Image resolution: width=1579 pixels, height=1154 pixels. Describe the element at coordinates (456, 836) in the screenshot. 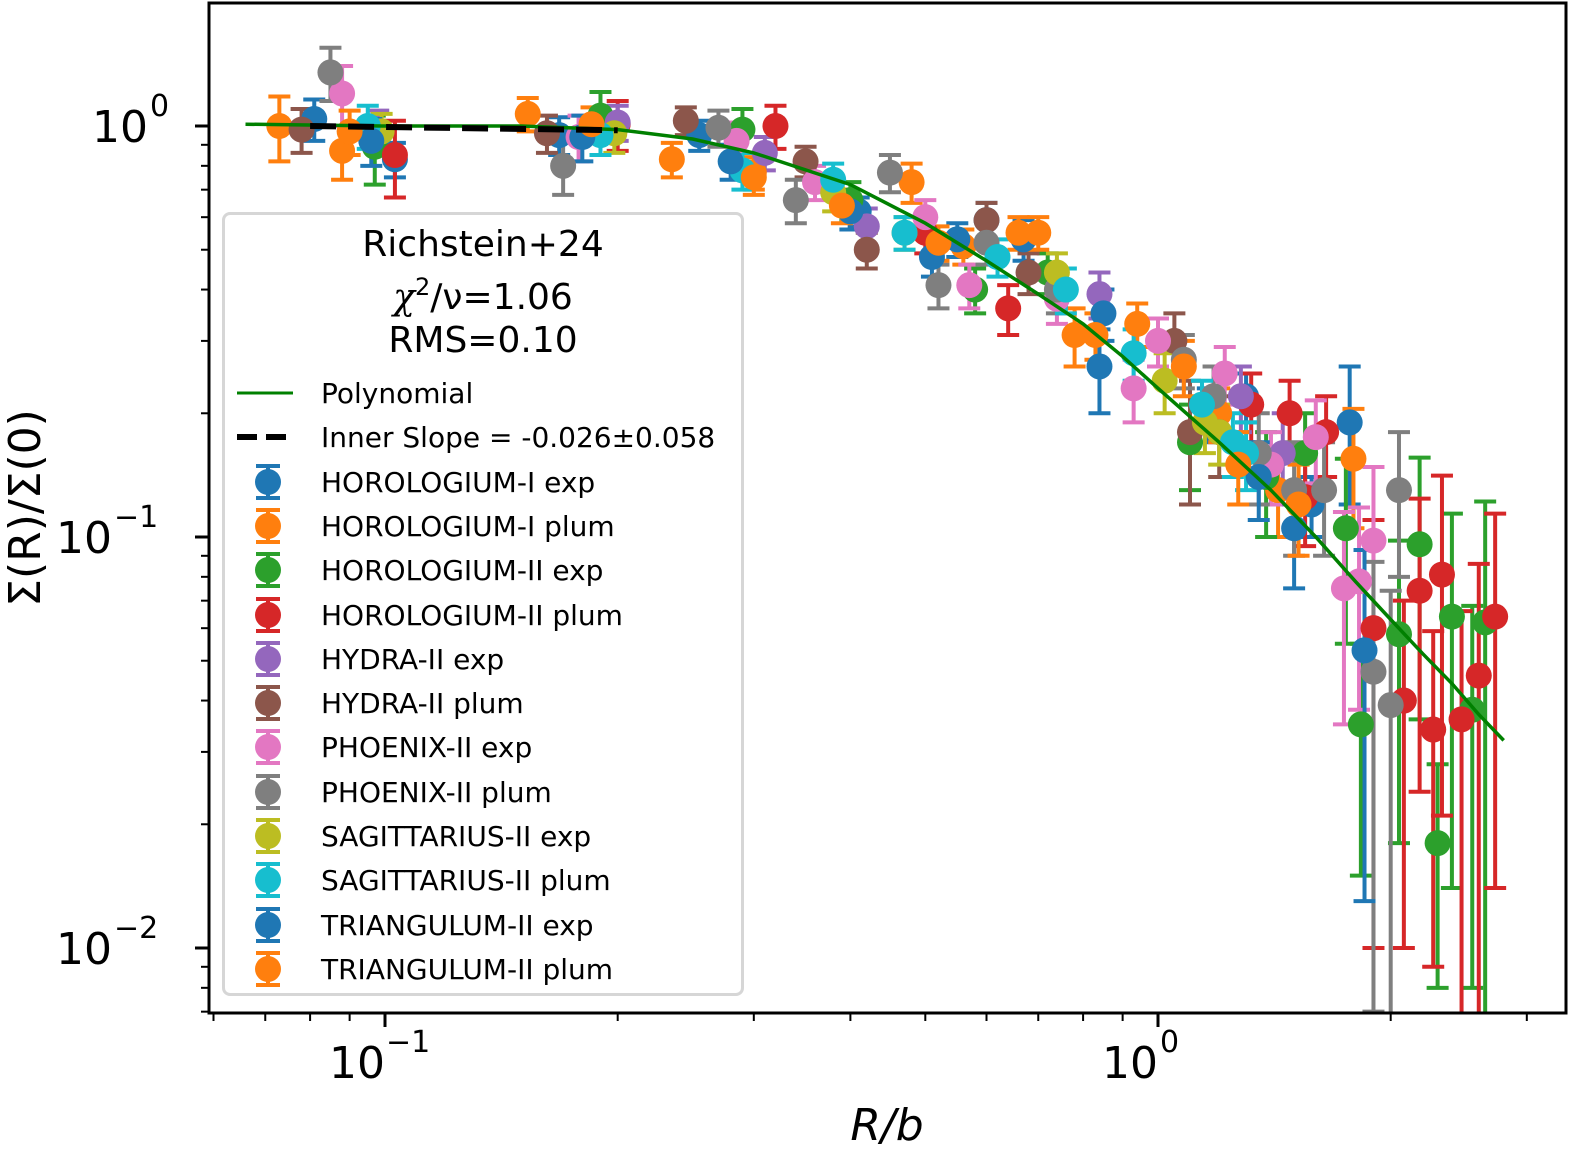

I see `legend-label: SAGITTARIUS-II exp` at that location.